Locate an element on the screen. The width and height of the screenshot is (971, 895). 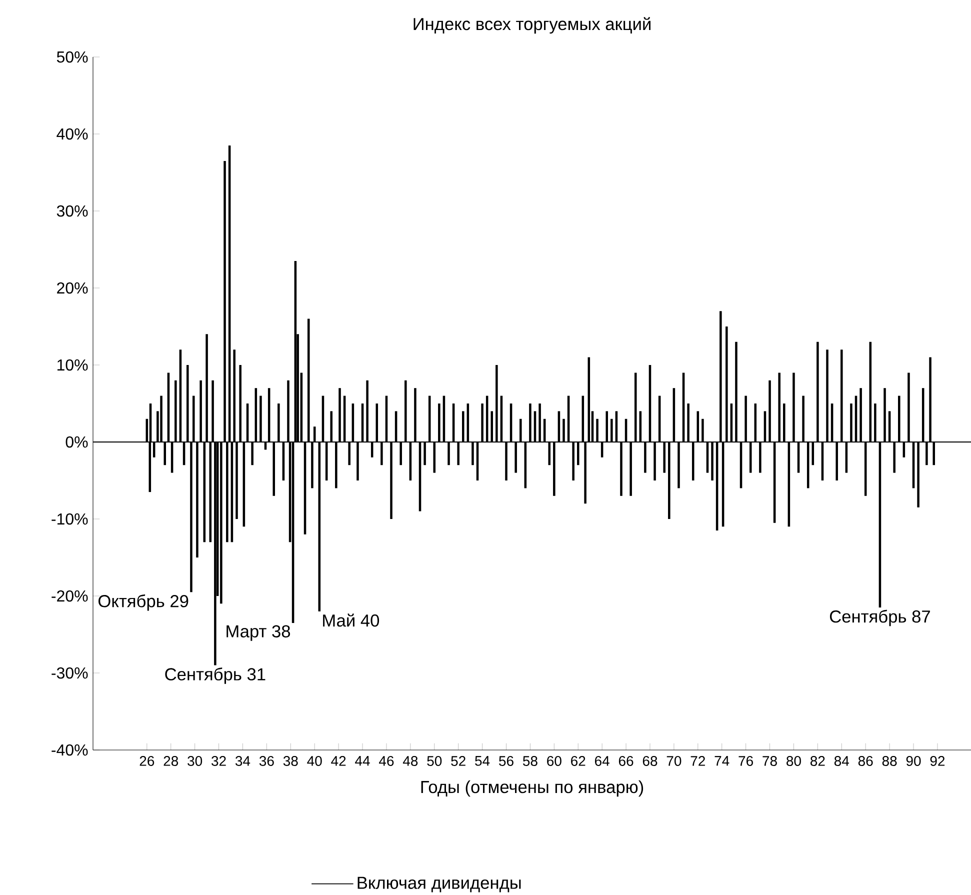
annotation: Май 40 is located at coordinates (351, 620).